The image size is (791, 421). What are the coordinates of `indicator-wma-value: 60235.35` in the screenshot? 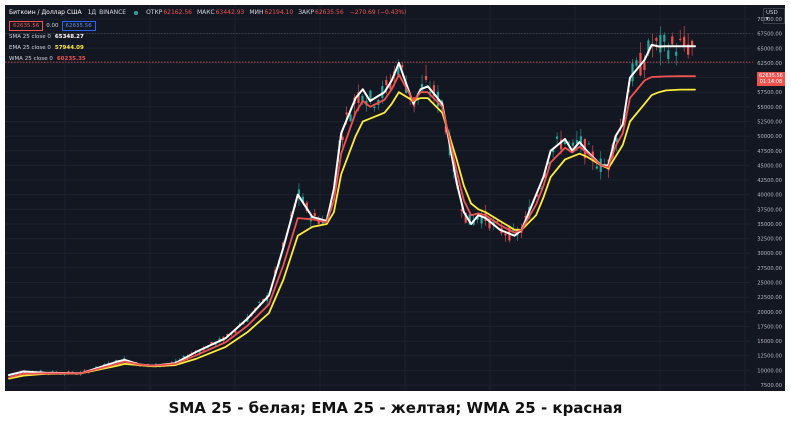 It's located at (71, 59).